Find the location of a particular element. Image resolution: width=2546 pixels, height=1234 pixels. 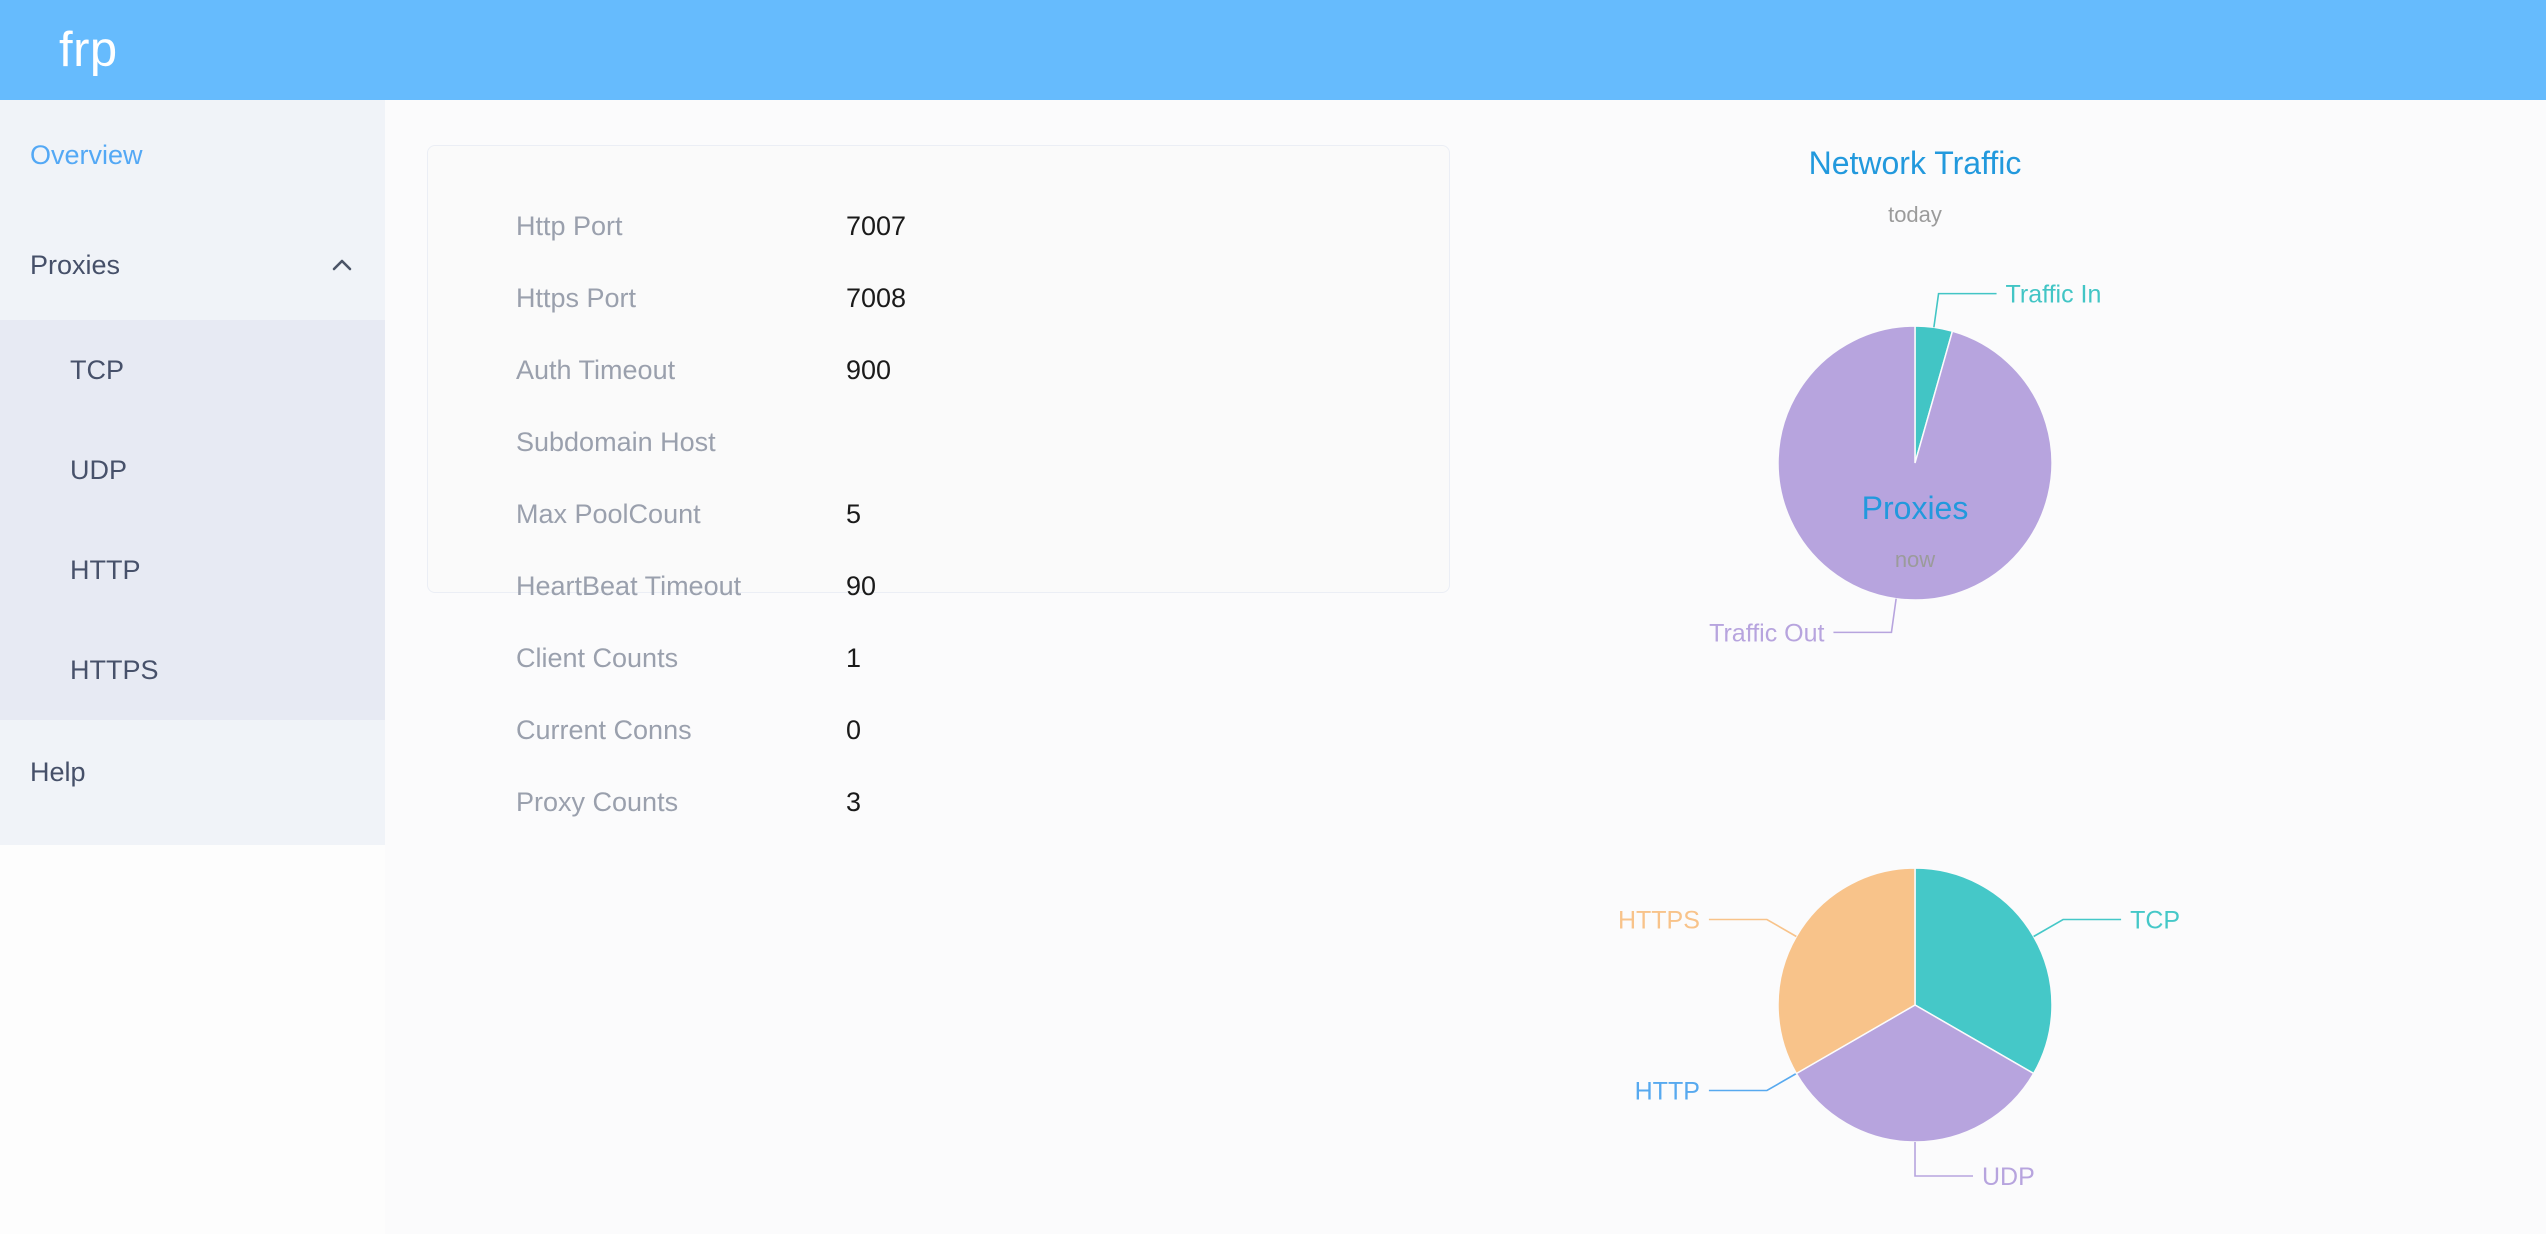

sidebar-item-tcp: TCP is located at coordinates (192, 370).